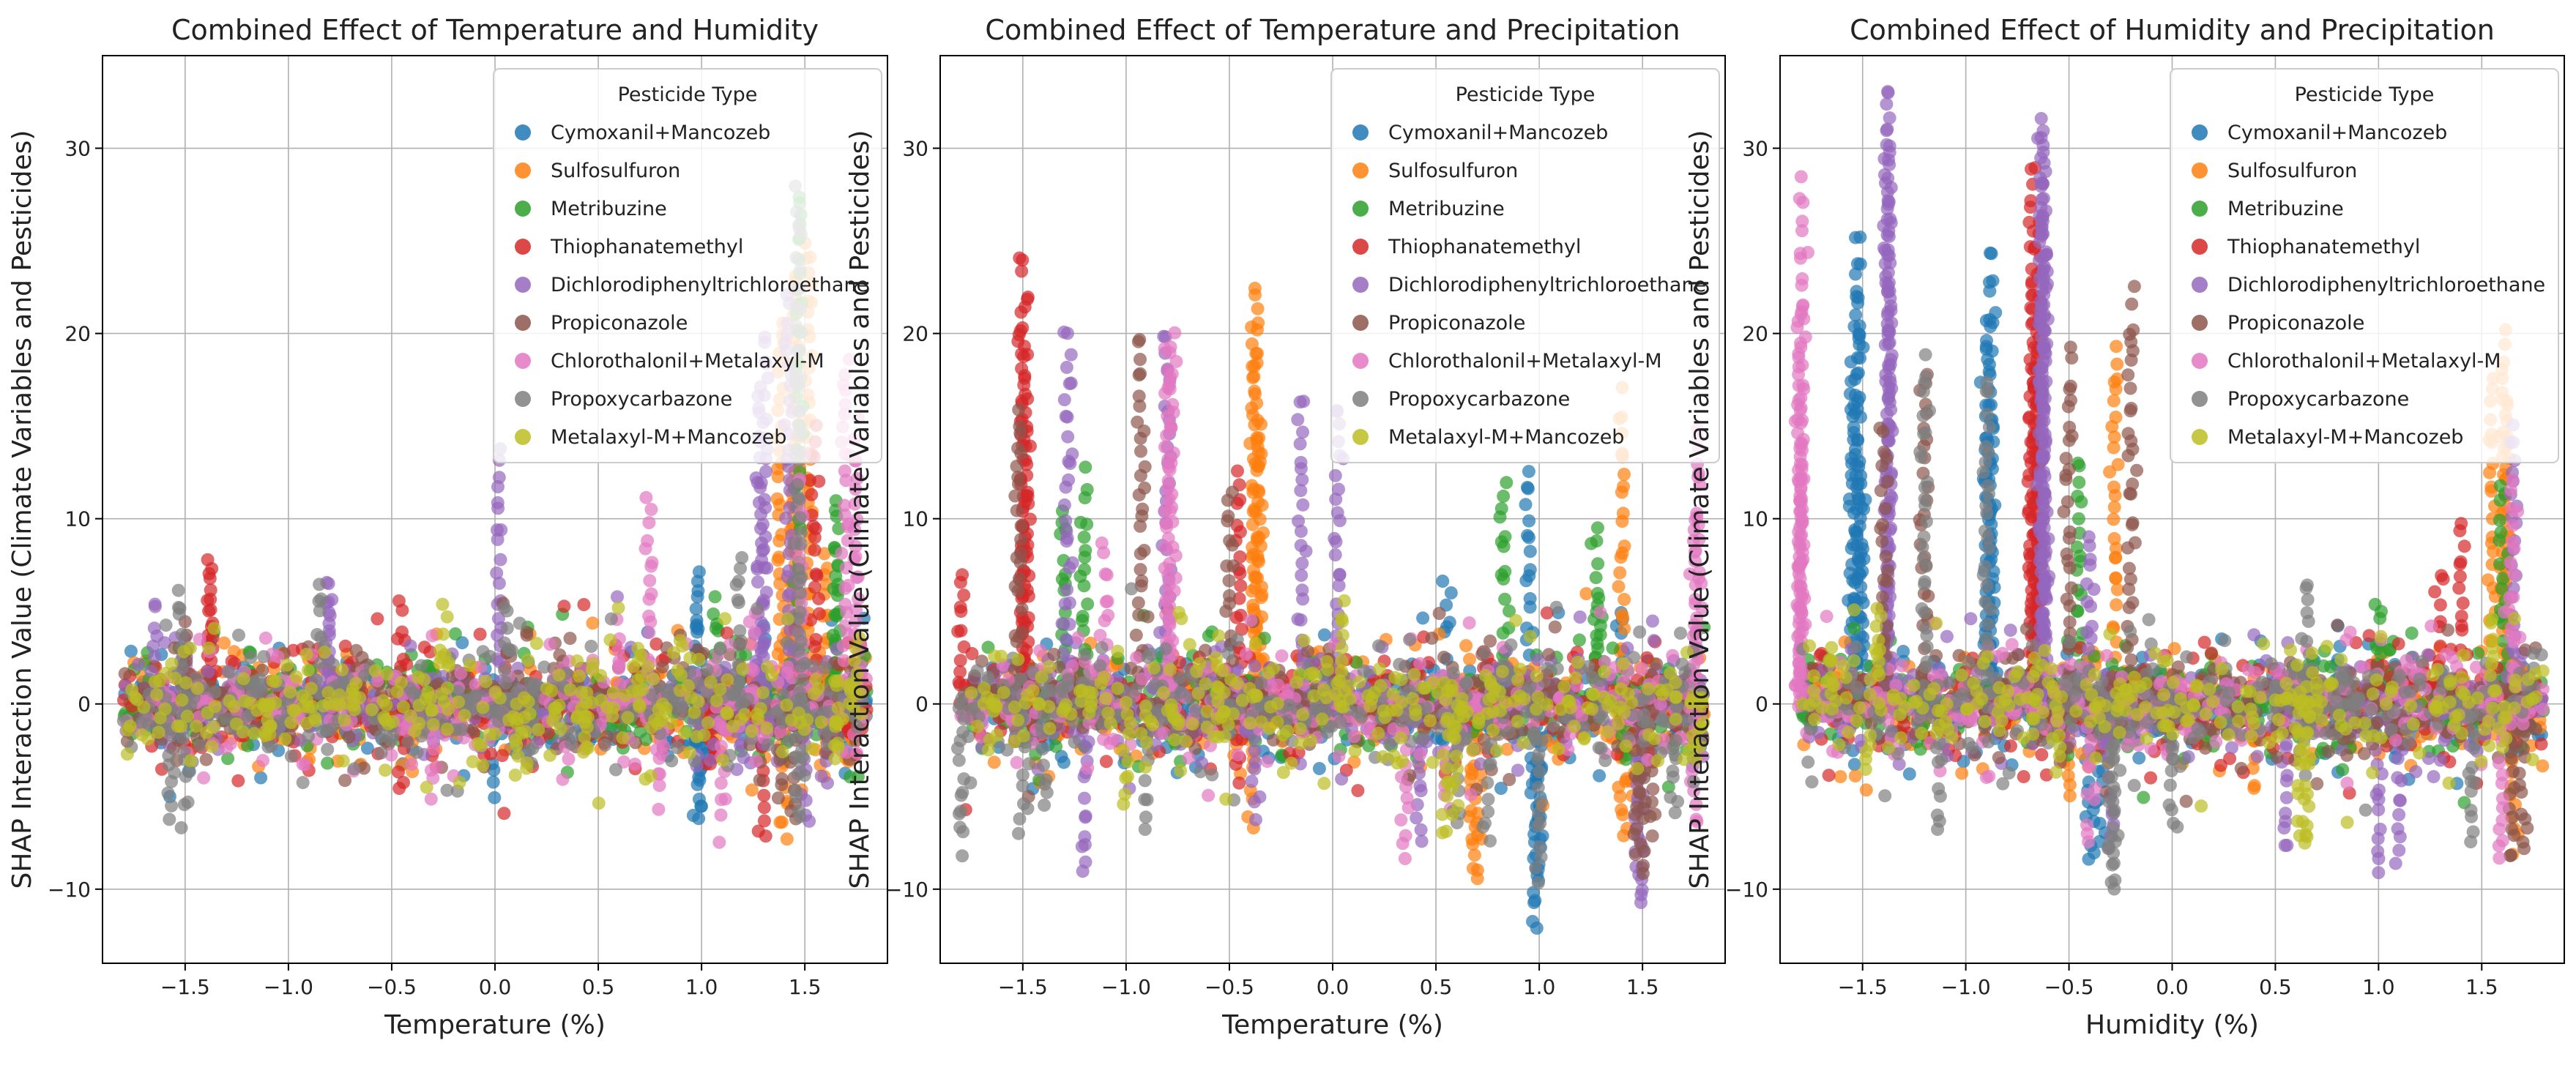  Describe the element at coordinates (619, 323) in the screenshot. I see `legend-entry-propiconazole: Propiconazole` at that location.